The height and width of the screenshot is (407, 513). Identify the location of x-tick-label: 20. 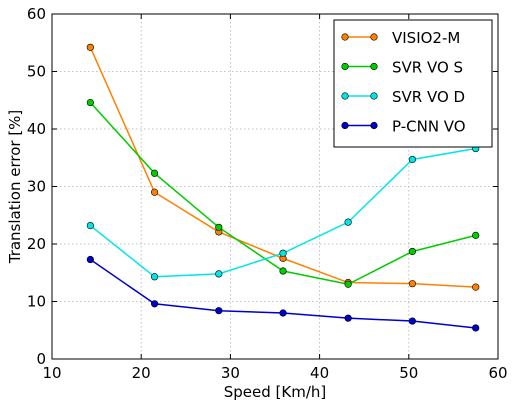
(141, 373).